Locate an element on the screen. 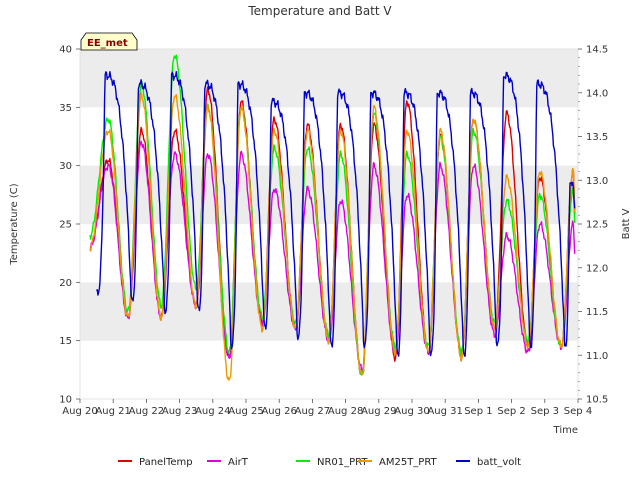 This screenshot has width=640, height=480. y2-axis-label: Batt V is located at coordinates (626, 223).